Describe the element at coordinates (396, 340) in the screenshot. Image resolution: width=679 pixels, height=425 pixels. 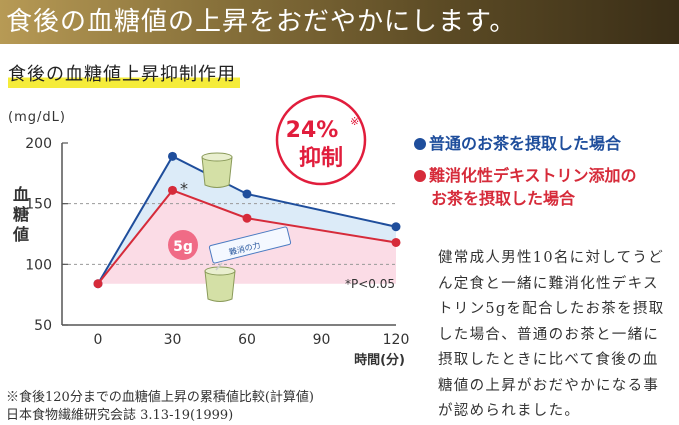
I see `x-tick-label-120: 120` at that location.